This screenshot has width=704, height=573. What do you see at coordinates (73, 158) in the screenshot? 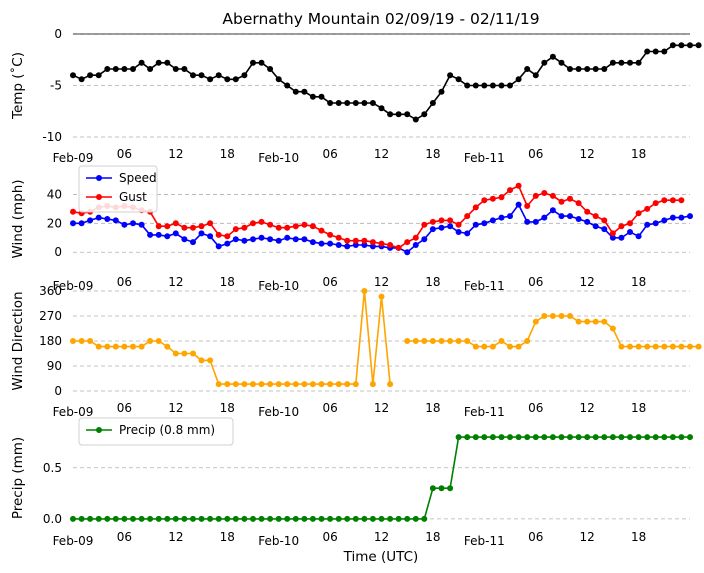
I see `x-tick-label: Feb-09` at bounding box center [73, 158].